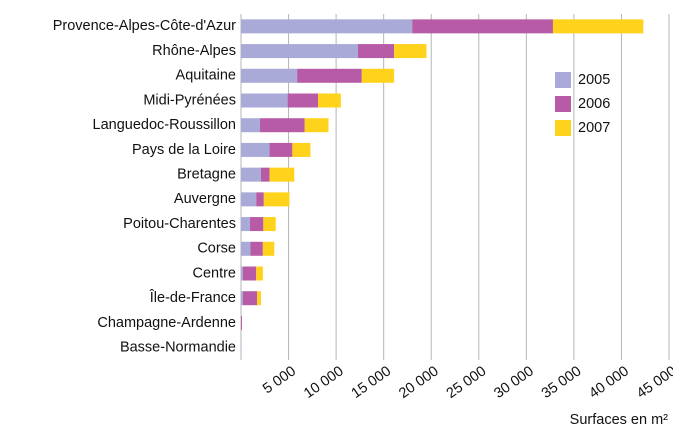  What do you see at coordinates (324, 382) in the screenshot?
I see `x-tick-label: 10 000` at bounding box center [324, 382].